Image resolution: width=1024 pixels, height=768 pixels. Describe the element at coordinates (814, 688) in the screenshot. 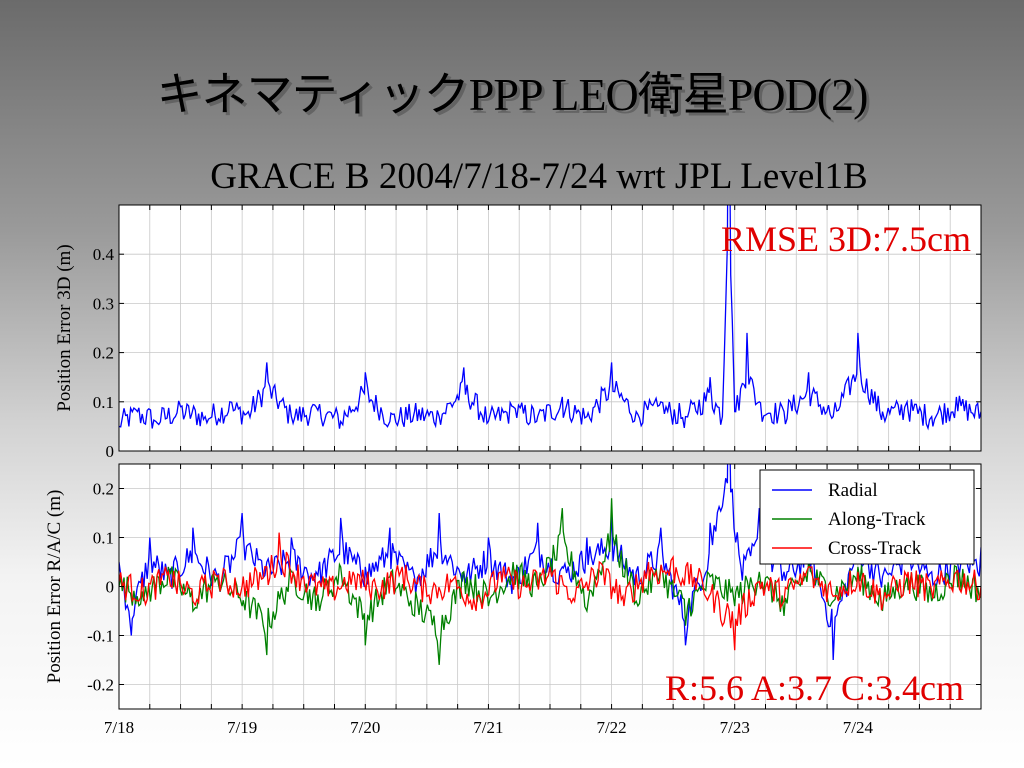

I see `rac-rmse-annotation: R:5.6 A:3.7 C:3.4cm` at that location.